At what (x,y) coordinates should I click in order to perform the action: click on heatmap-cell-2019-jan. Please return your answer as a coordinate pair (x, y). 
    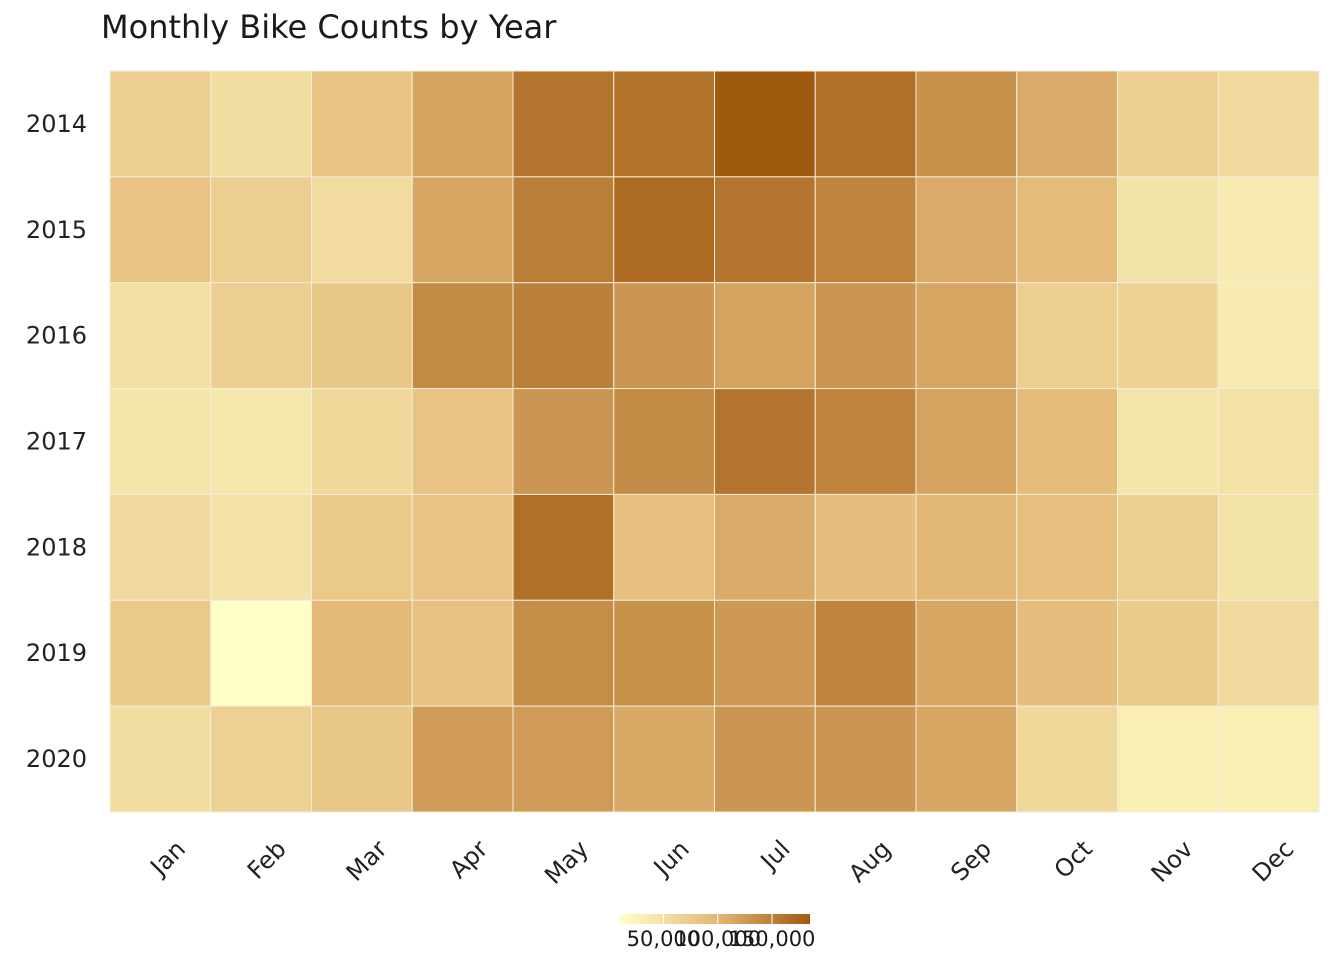
    Looking at the image, I should click on (160, 653).